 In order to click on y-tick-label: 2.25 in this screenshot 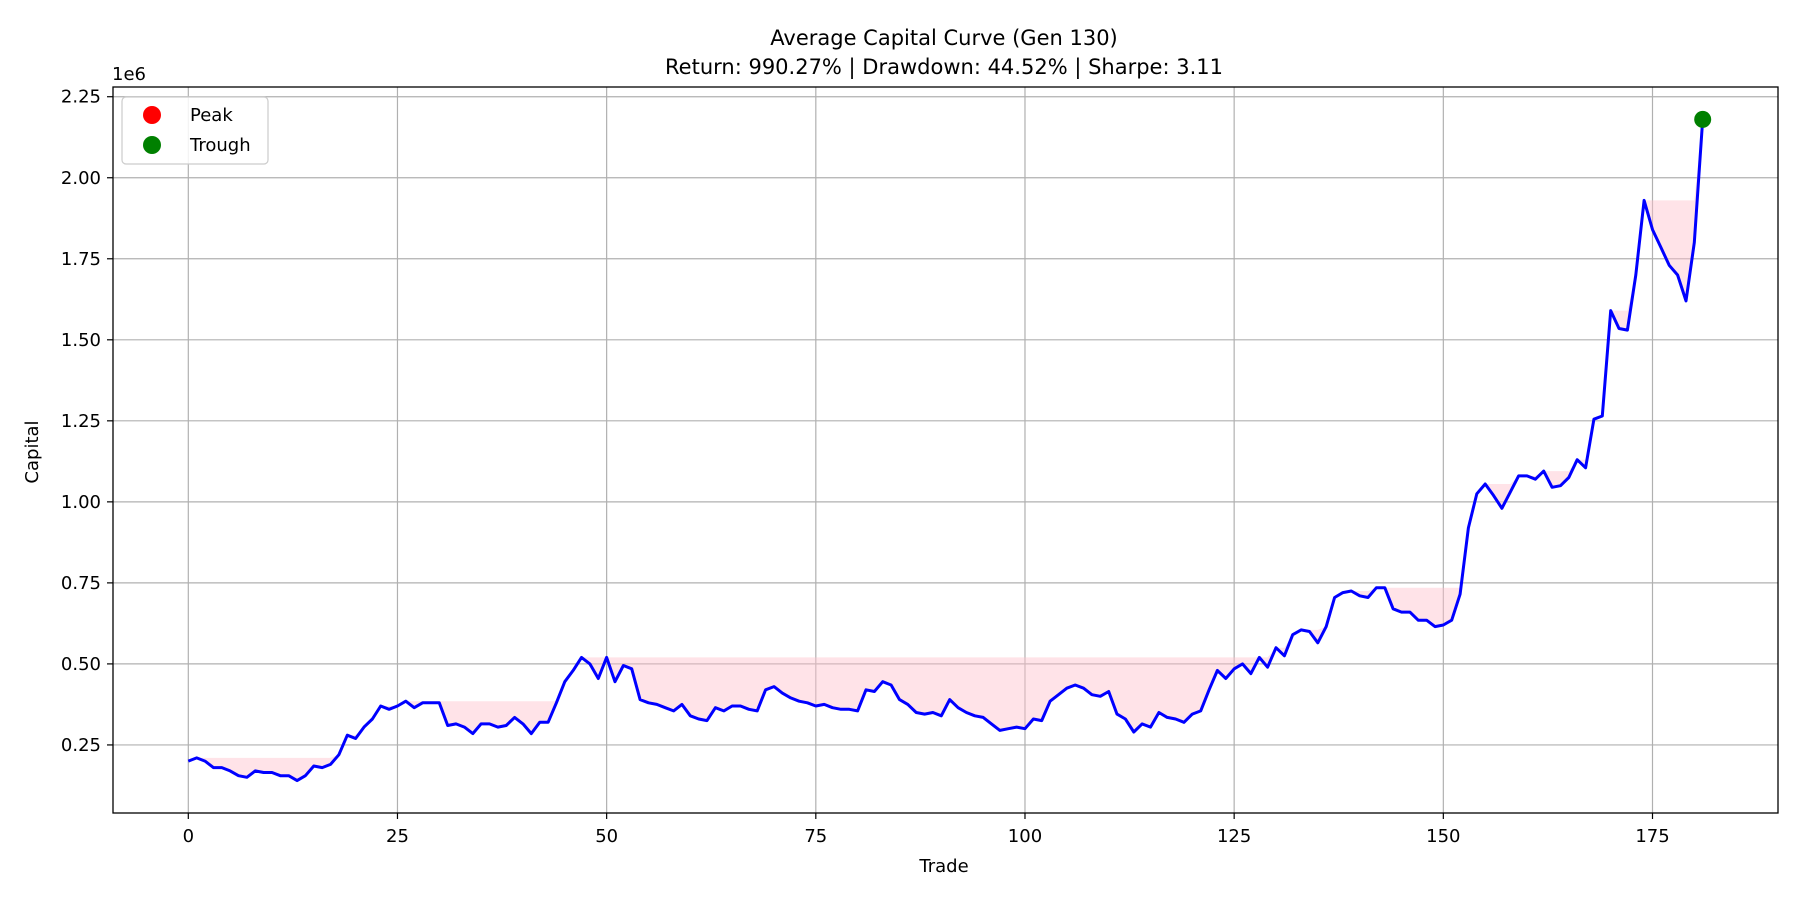, I will do `click(81, 97)`.